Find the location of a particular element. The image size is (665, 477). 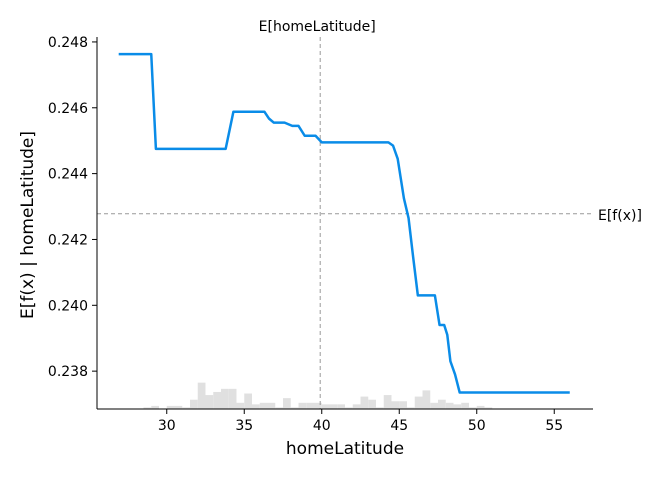

x-tick-label: 50 is located at coordinates (477, 426).